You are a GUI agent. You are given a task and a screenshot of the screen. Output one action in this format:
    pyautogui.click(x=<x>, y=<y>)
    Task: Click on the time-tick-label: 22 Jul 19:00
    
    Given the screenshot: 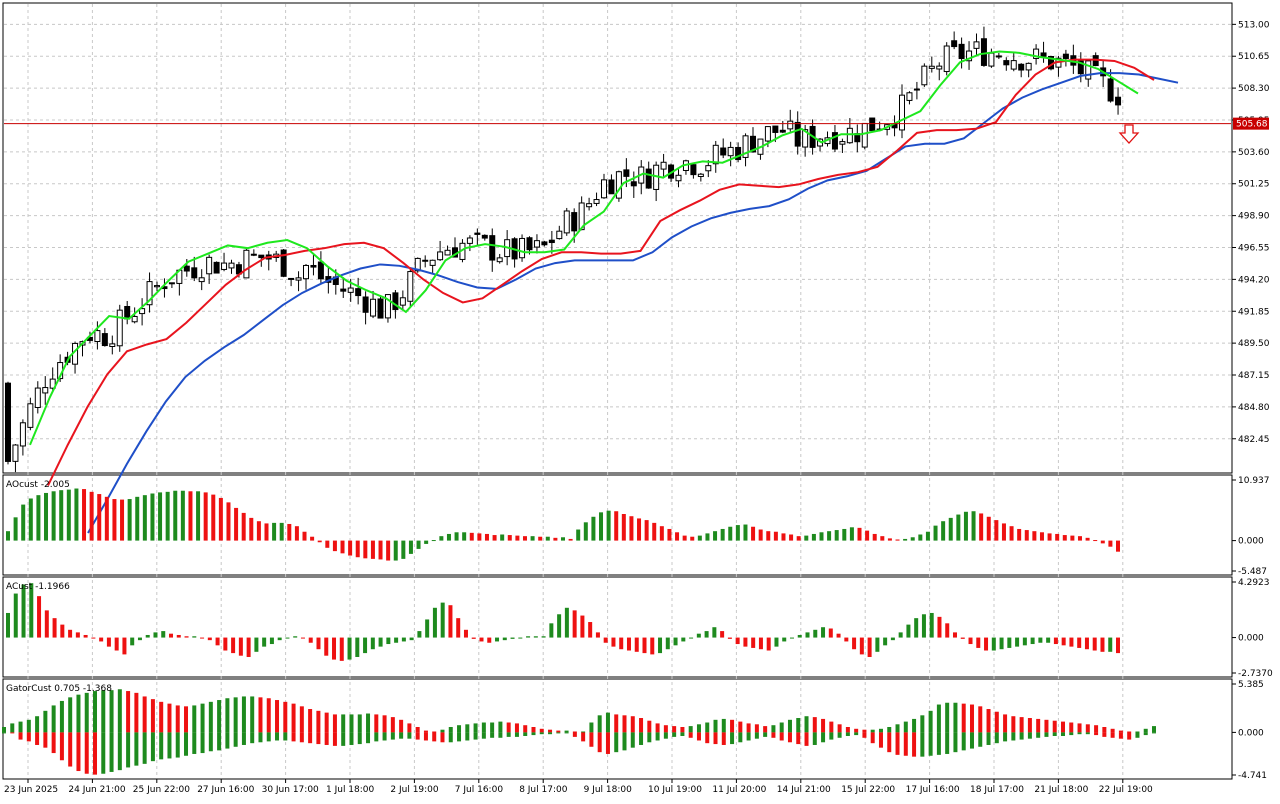 What is the action you would take?
    pyautogui.click(x=1126, y=790)
    